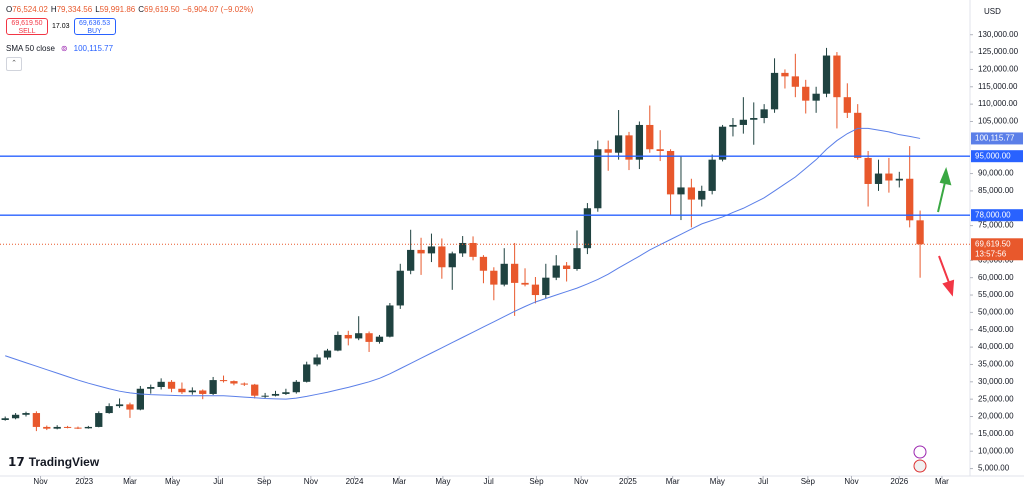 The image size is (1024, 488). Describe the element at coordinates (74, 9) in the screenshot. I see `ohlc-value: 79,334.56` at that location.